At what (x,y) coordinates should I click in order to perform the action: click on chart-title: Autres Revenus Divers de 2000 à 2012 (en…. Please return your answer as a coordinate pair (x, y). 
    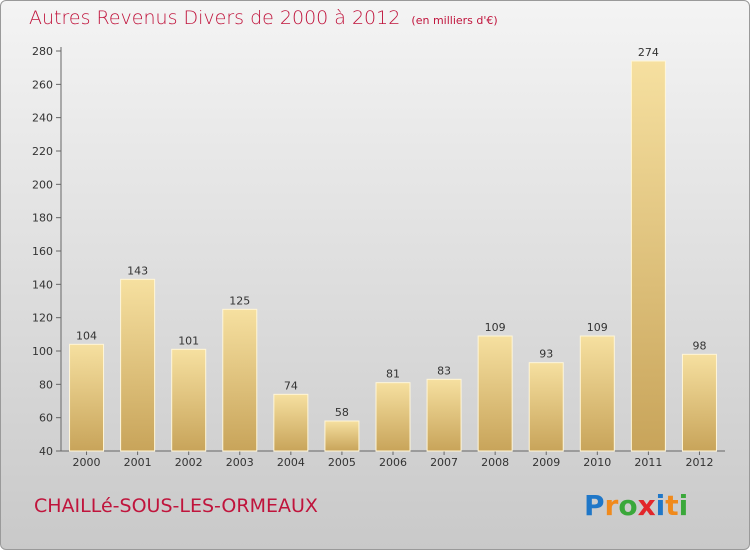
    Looking at the image, I should click on (263, 18).